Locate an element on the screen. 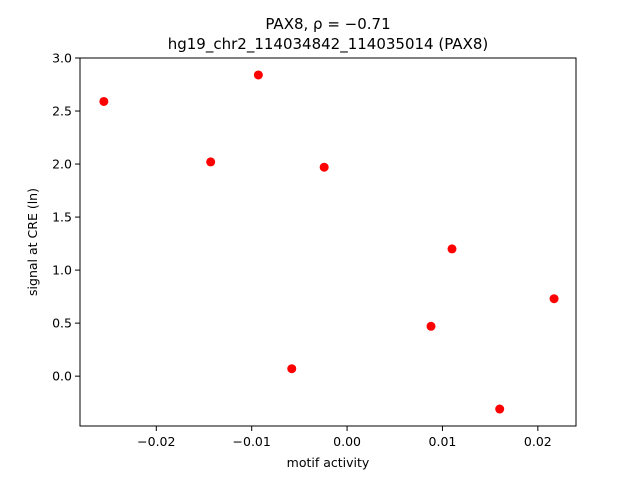 This screenshot has width=640, height=480. chart-title-line2: hg19_chr2_114034842_114035014 (PAX8) is located at coordinates (328, 44).